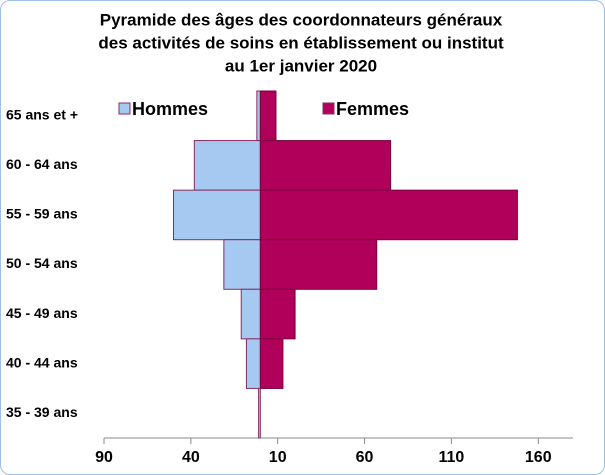 The image size is (605, 475). I want to click on legend-label: Hommes, so click(170, 109).